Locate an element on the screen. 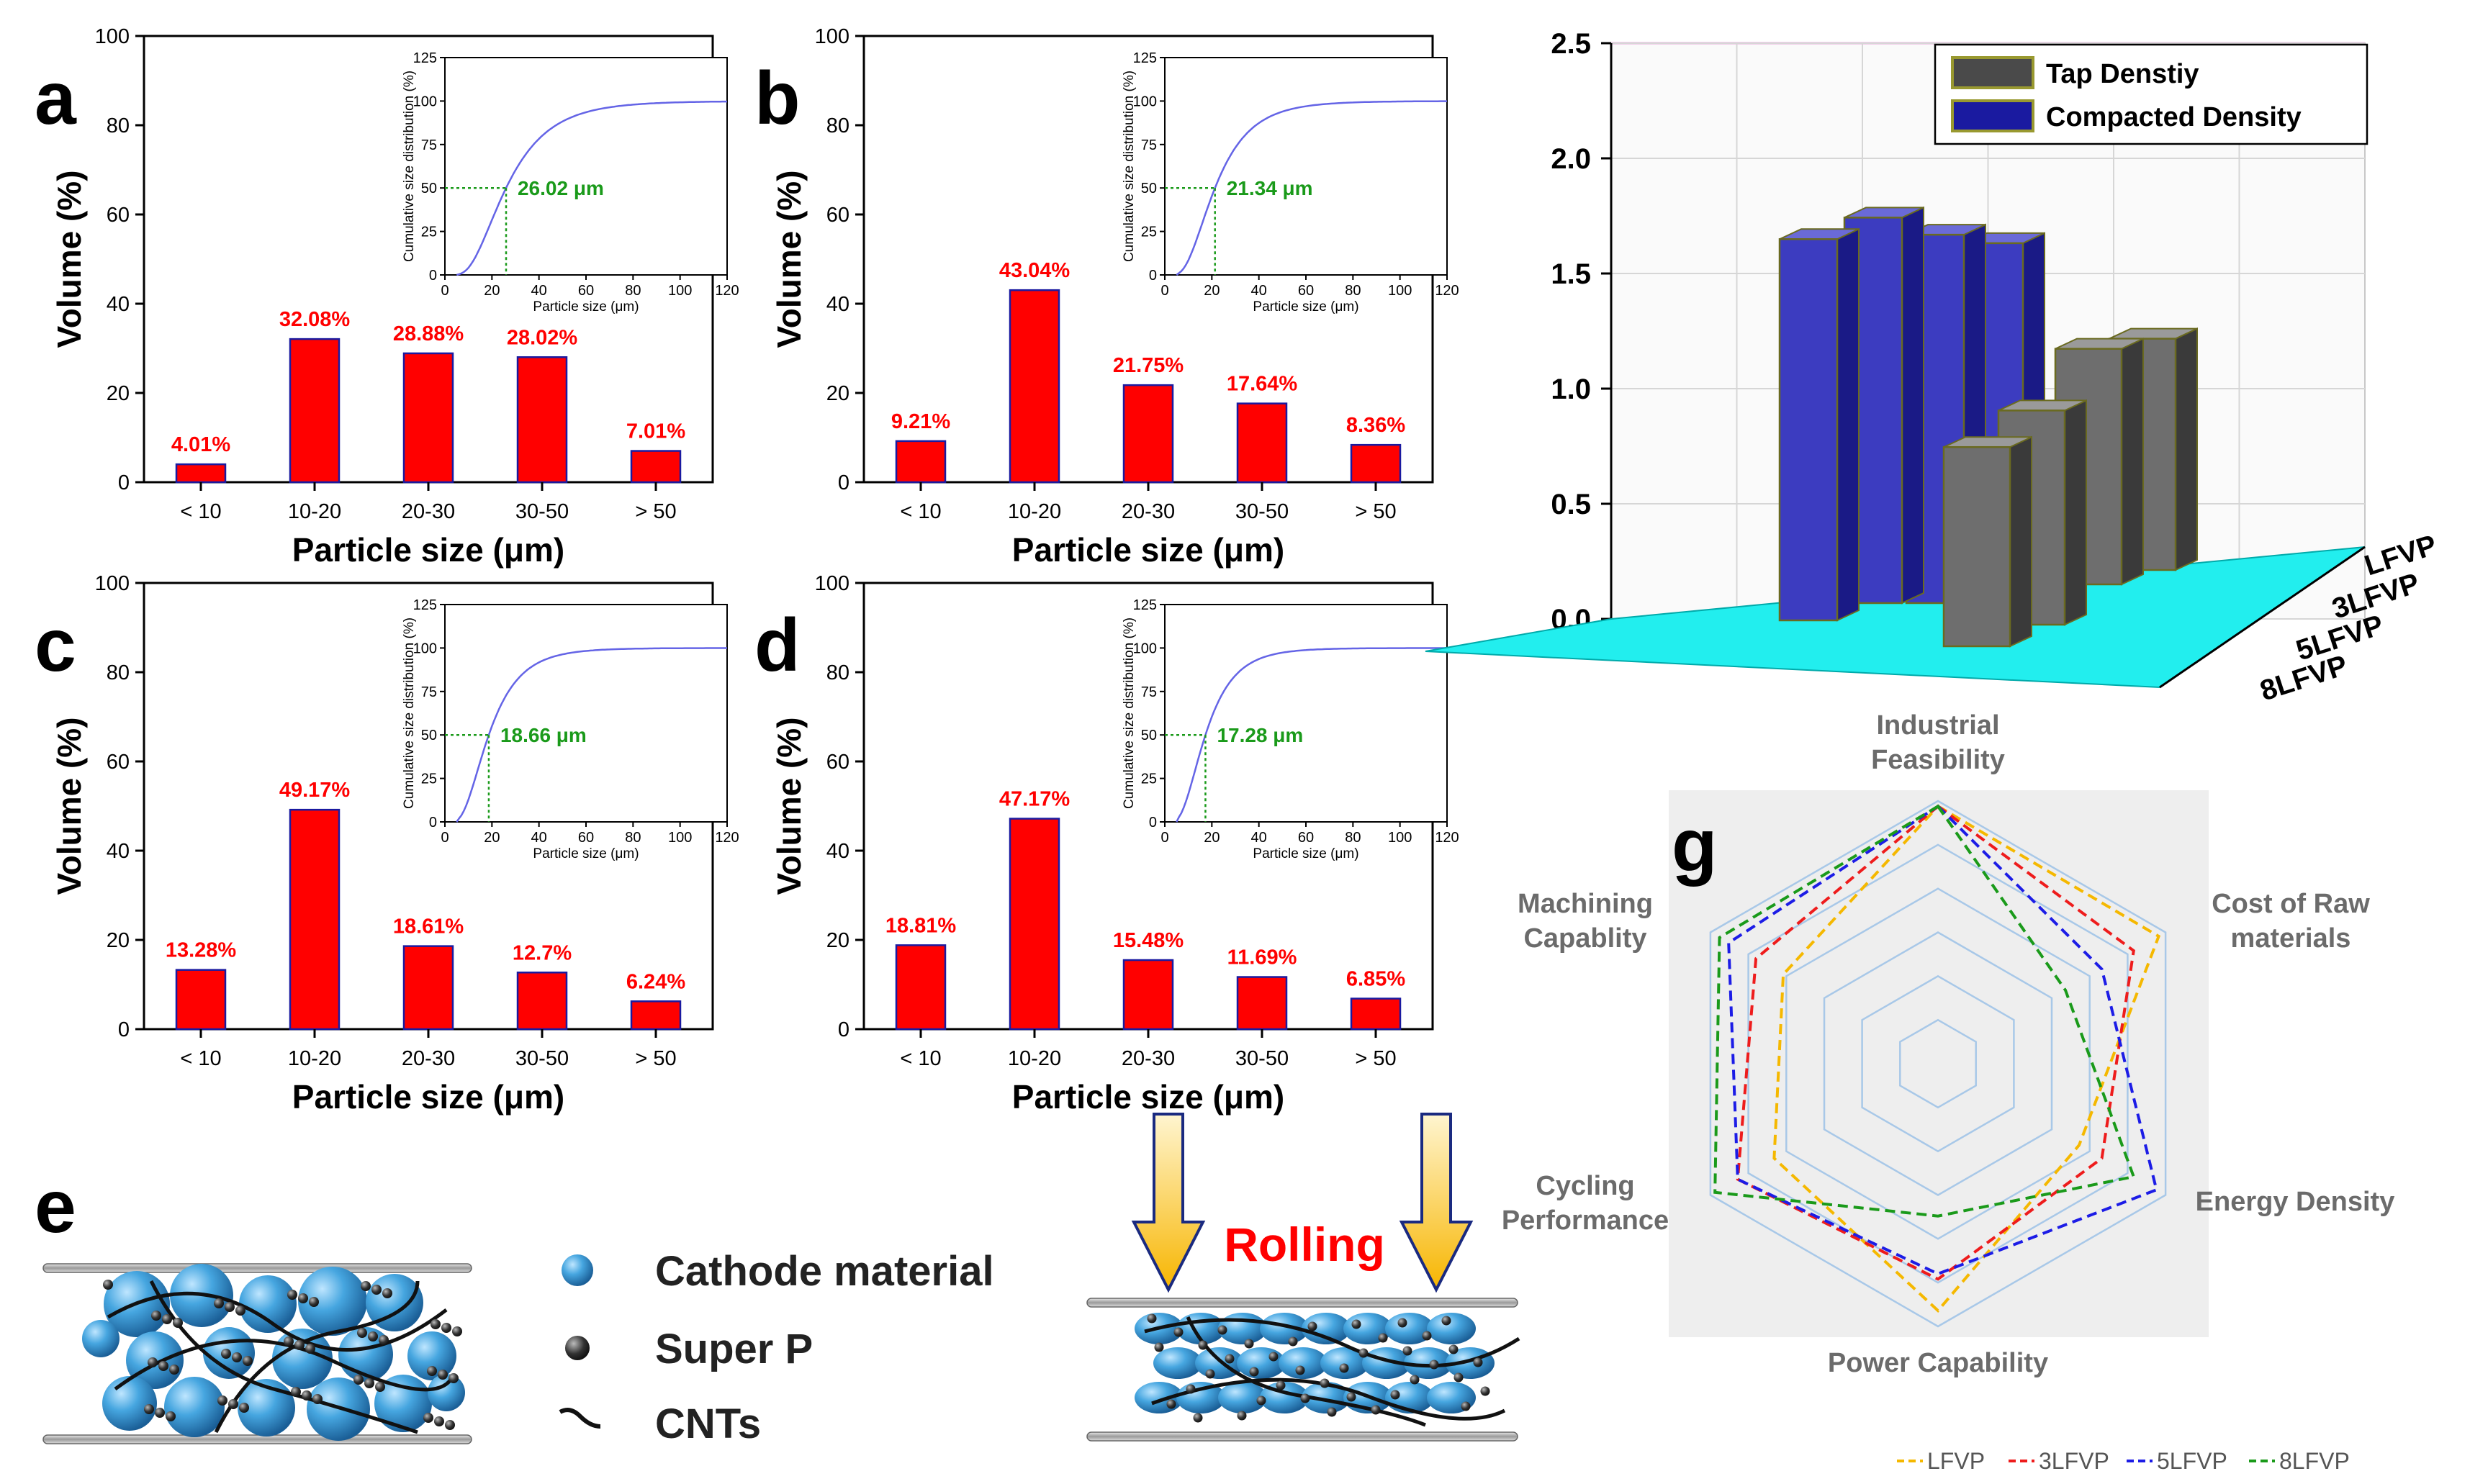  inset-y-tick-label: 100 is located at coordinates (425, 648).